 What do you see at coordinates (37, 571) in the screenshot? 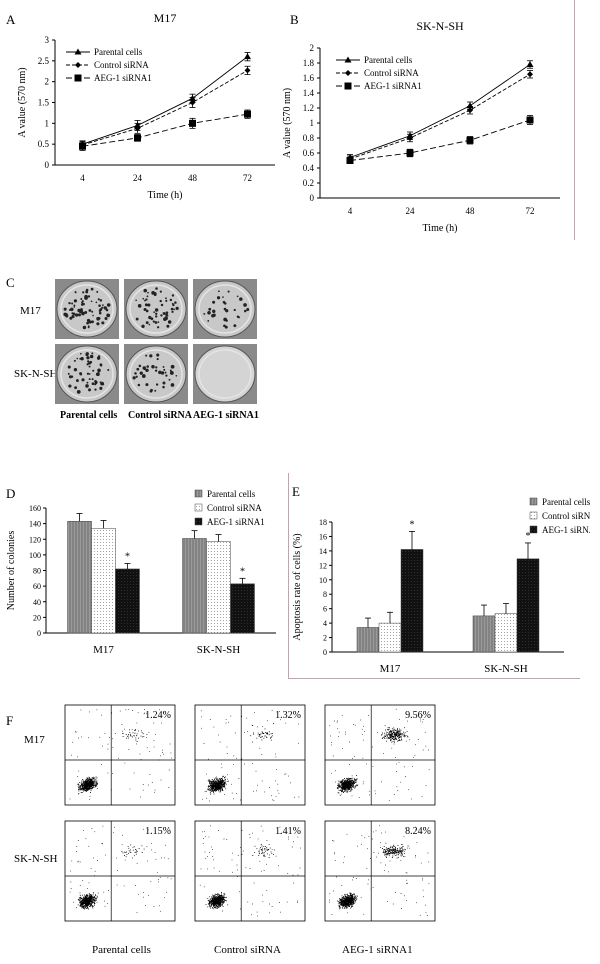
I see `y-tick-label: 80` at bounding box center [37, 571].